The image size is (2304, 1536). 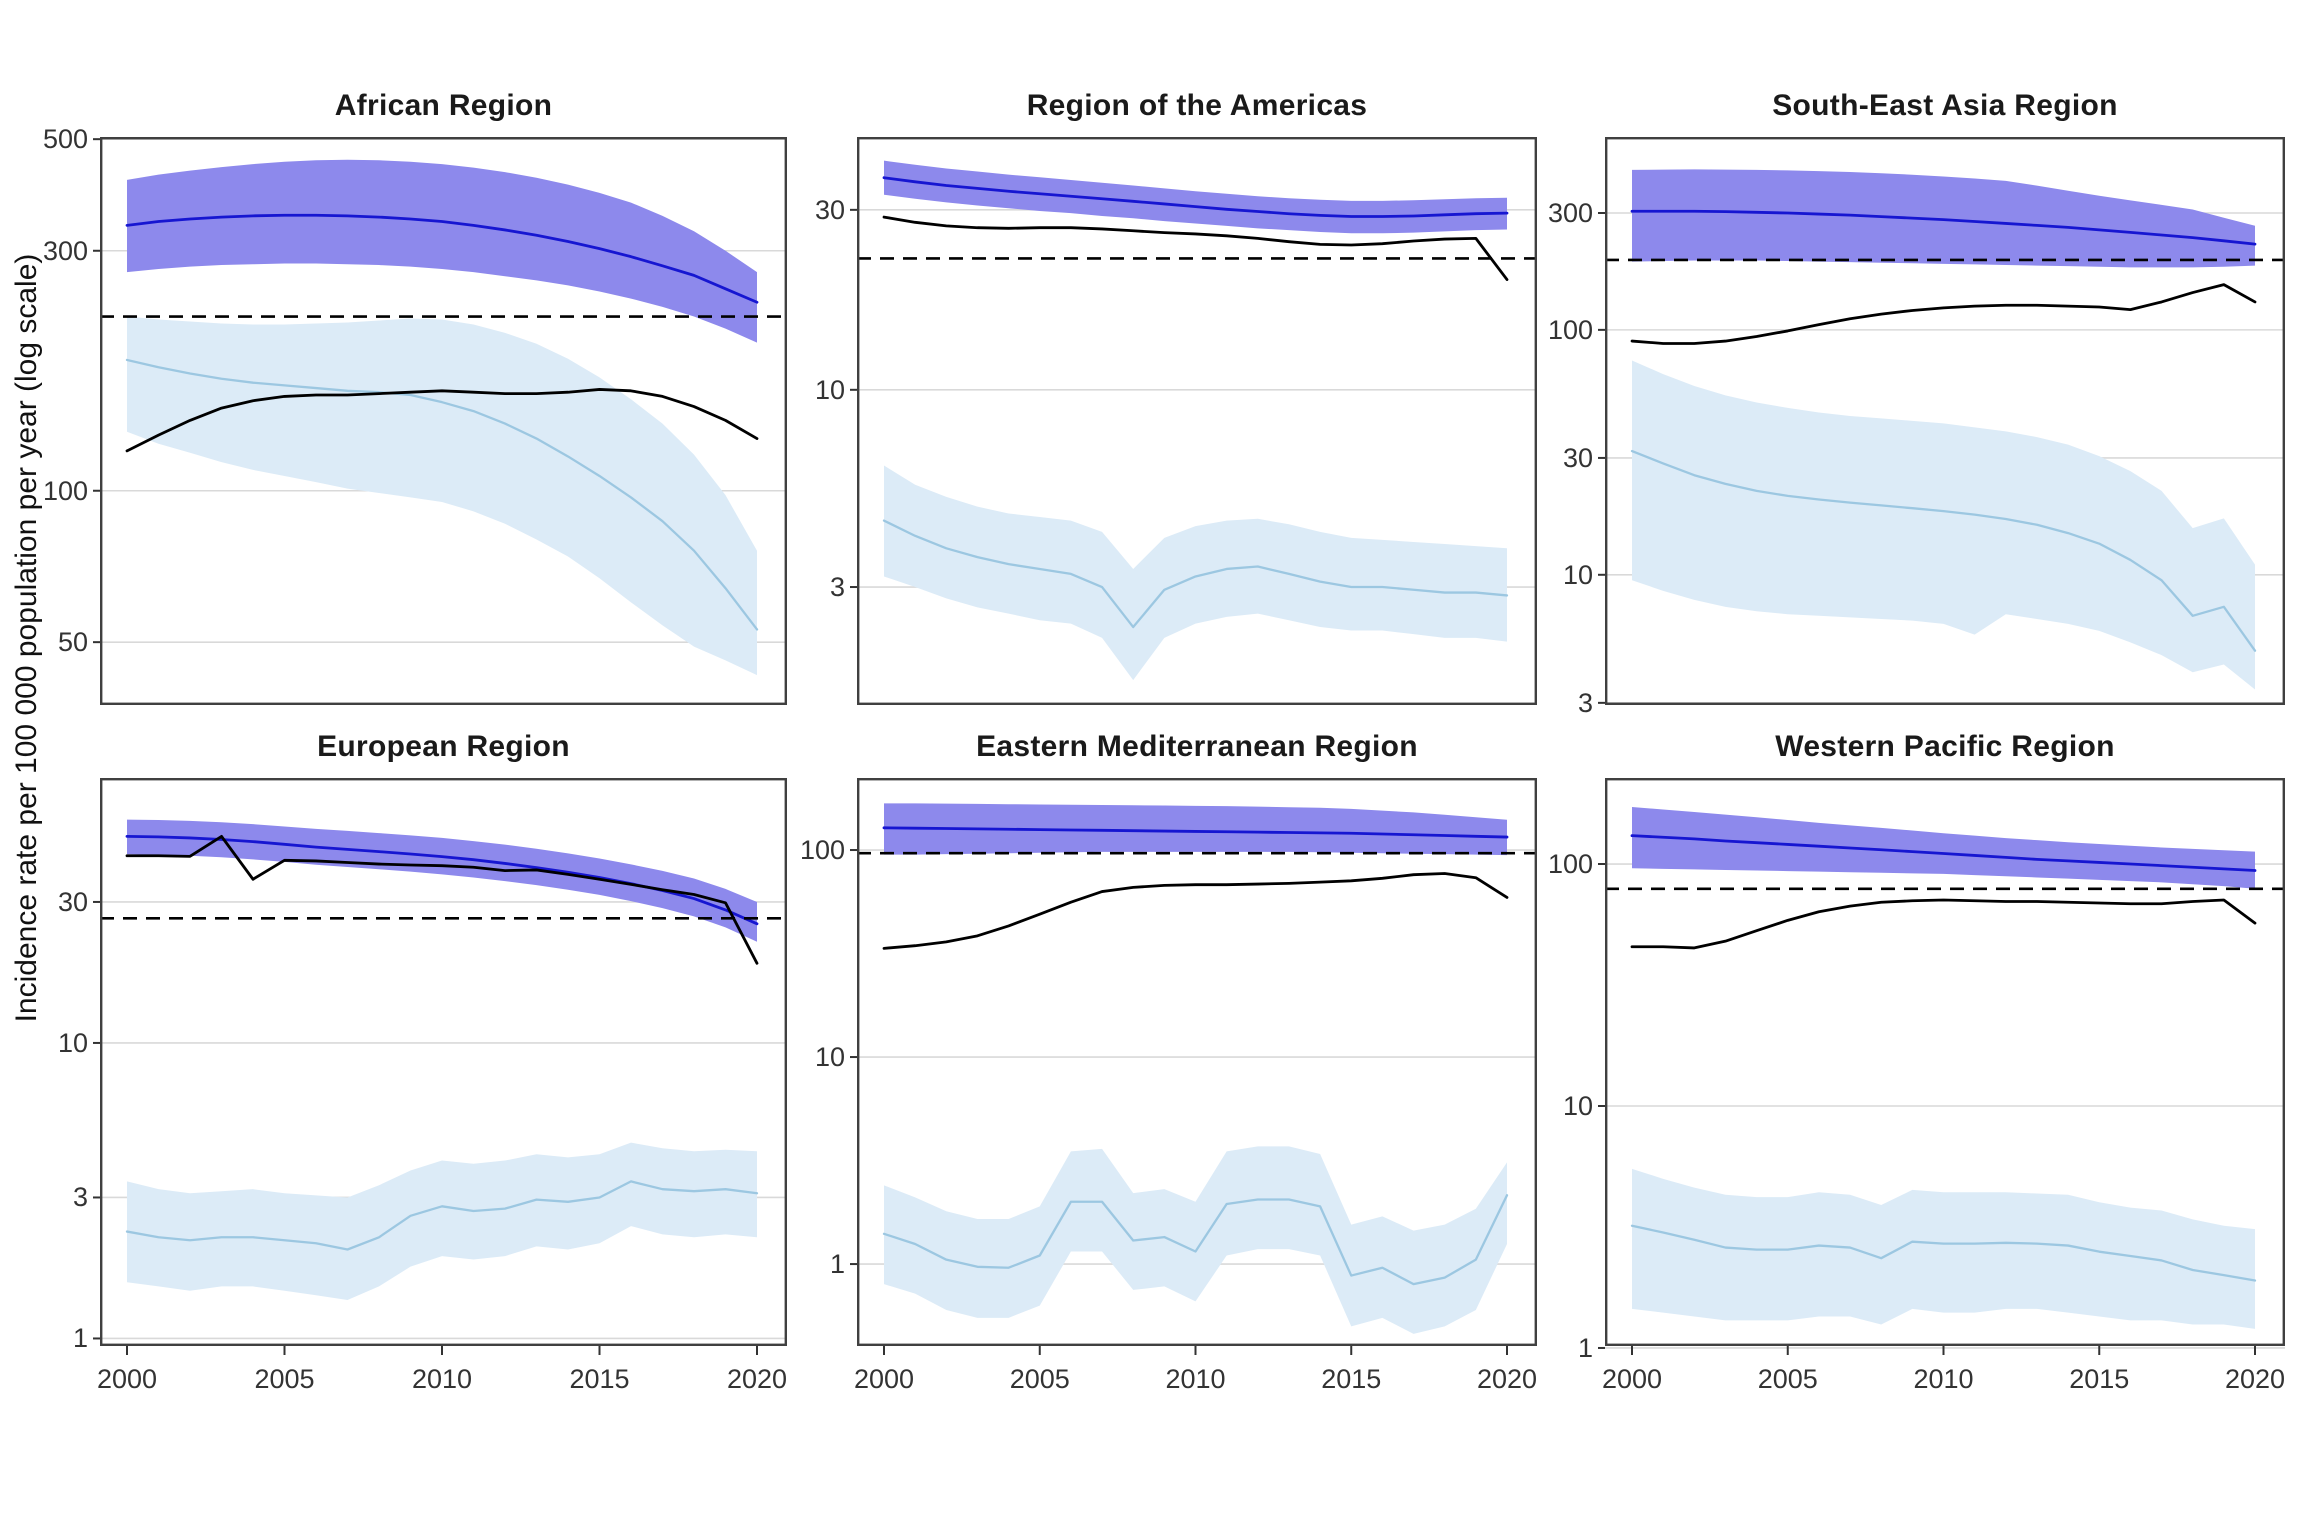 What do you see at coordinates (1197, 746) in the screenshot?
I see `panel-title-eastern-mediterranean-region: Eastern Mediterranean Region` at bounding box center [1197, 746].